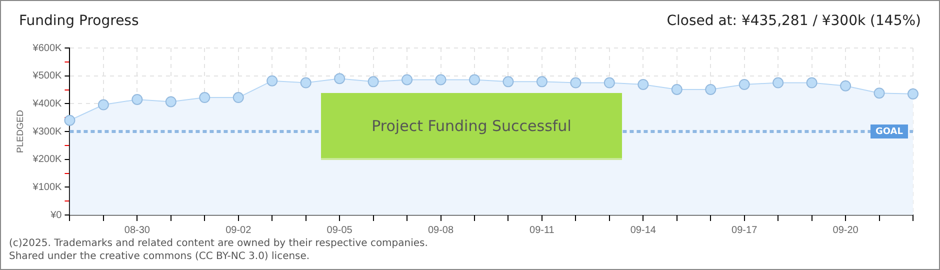 This screenshot has width=940, height=270. What do you see at coordinates (441, 230) in the screenshot?
I see `x-tick-label: 09-08` at bounding box center [441, 230].